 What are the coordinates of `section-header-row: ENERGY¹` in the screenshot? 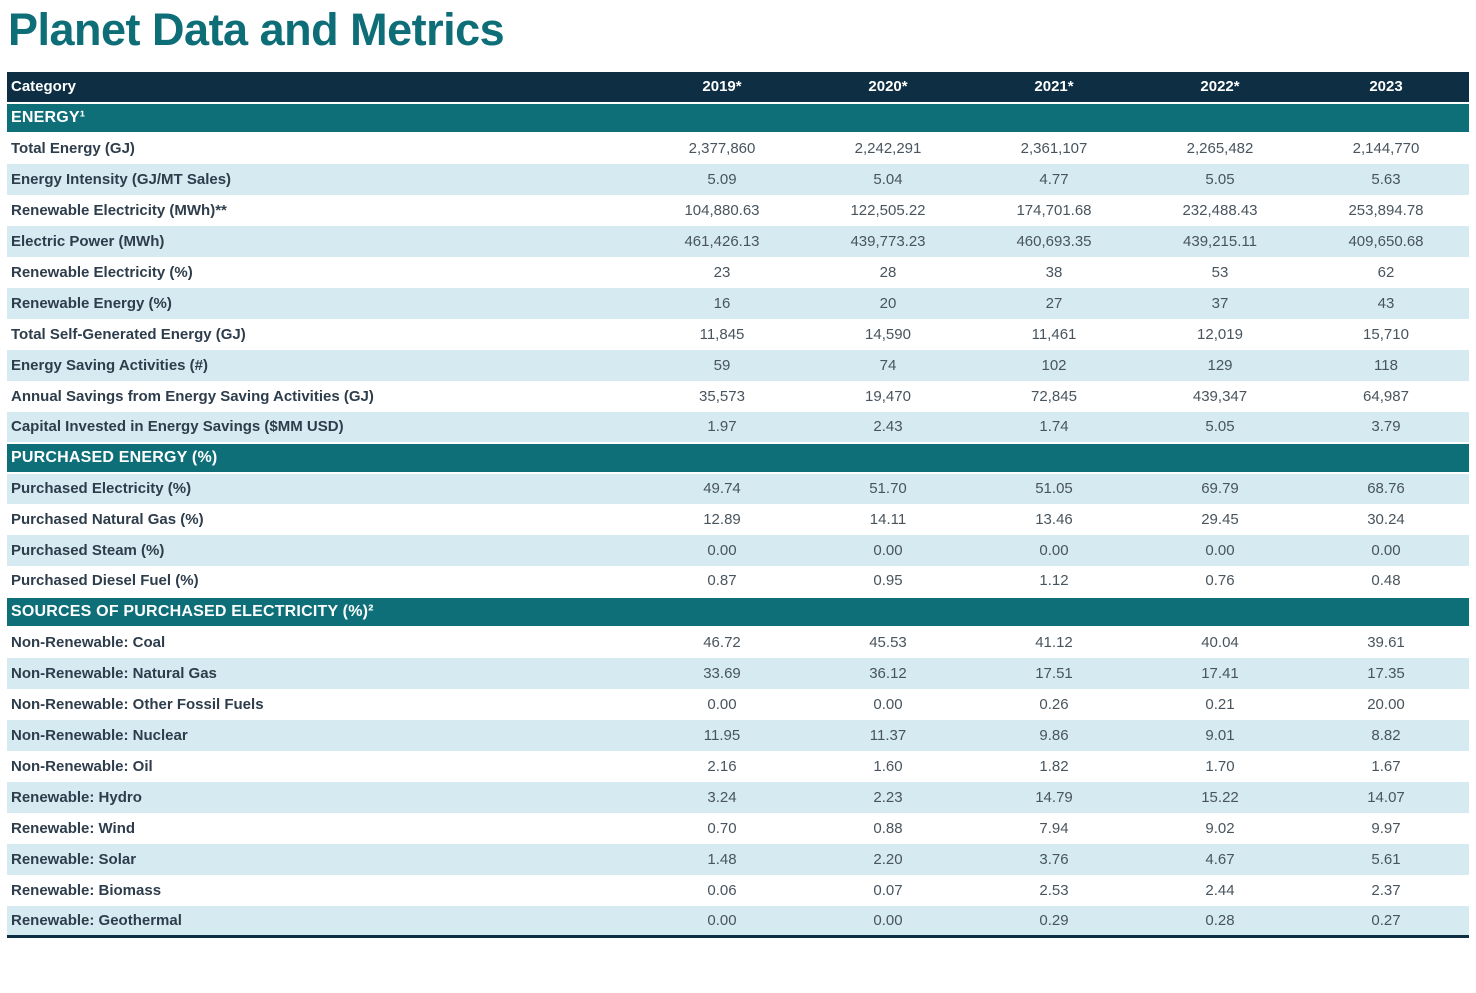 It's located at (738, 117).